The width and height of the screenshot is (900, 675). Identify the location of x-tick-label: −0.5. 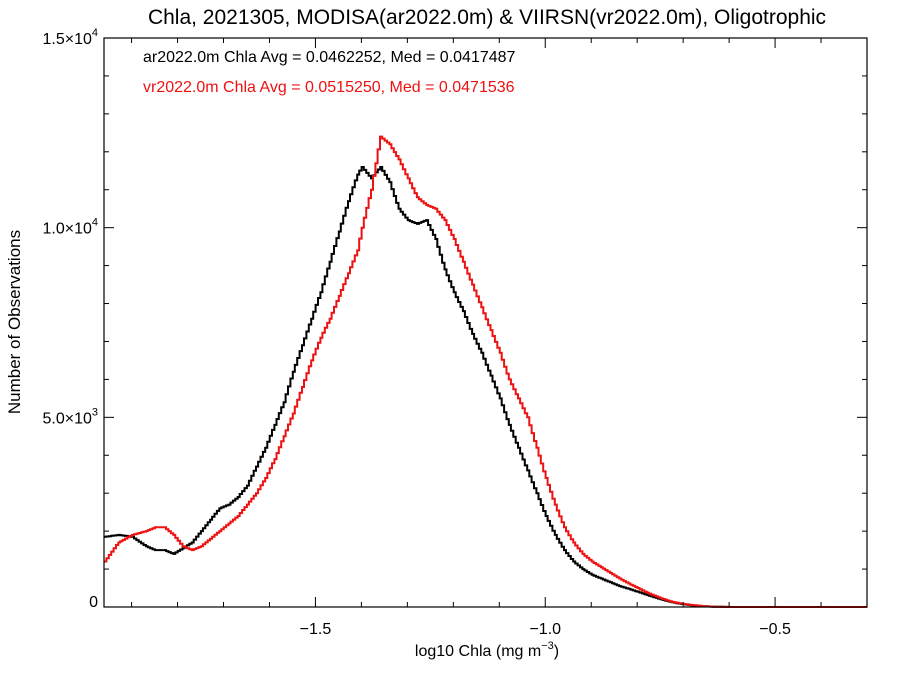
(775, 629).